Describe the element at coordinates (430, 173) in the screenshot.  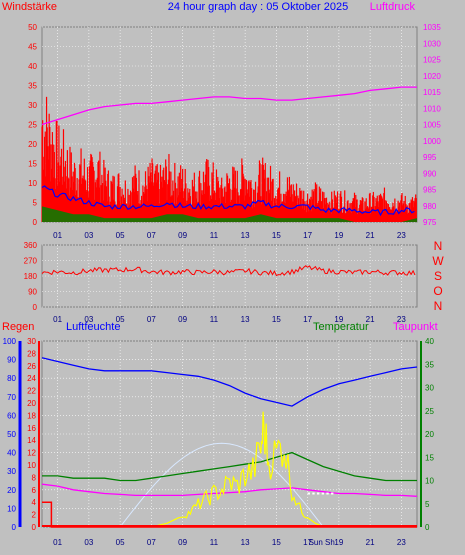
I see `pressure-y-tick-label: 990` at that location.